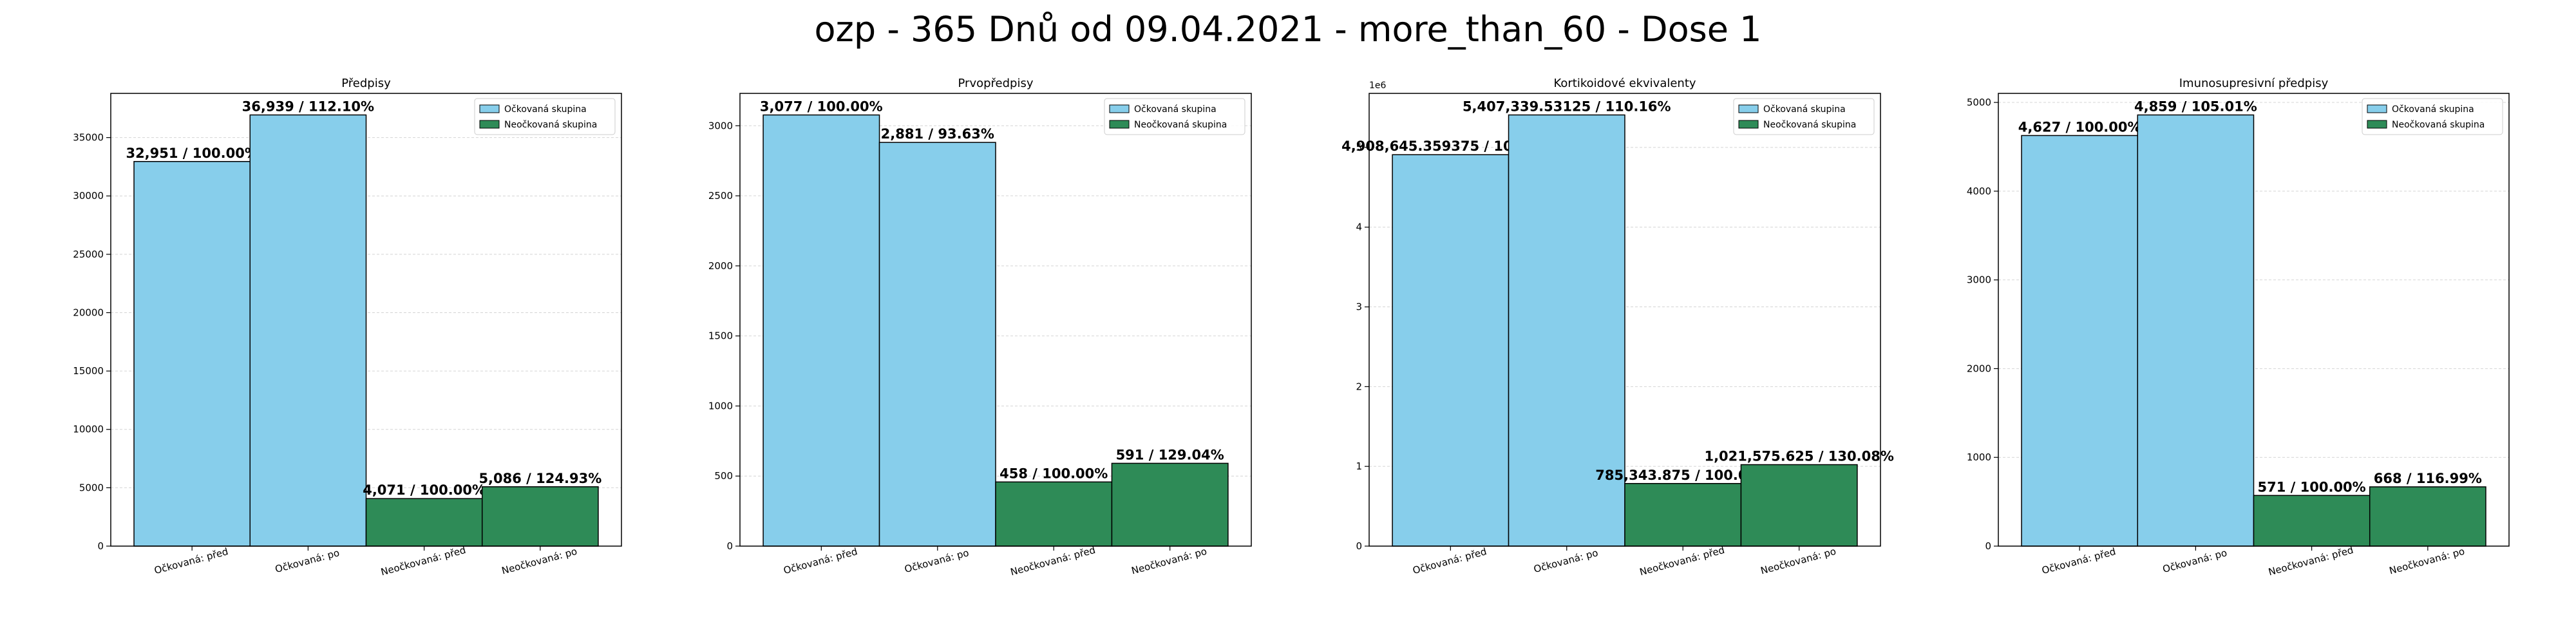 This screenshot has width=2576, height=644. What do you see at coordinates (2428, 479) in the screenshot?
I see `bar-value-label: 668 / 116.99%` at bounding box center [2428, 479].